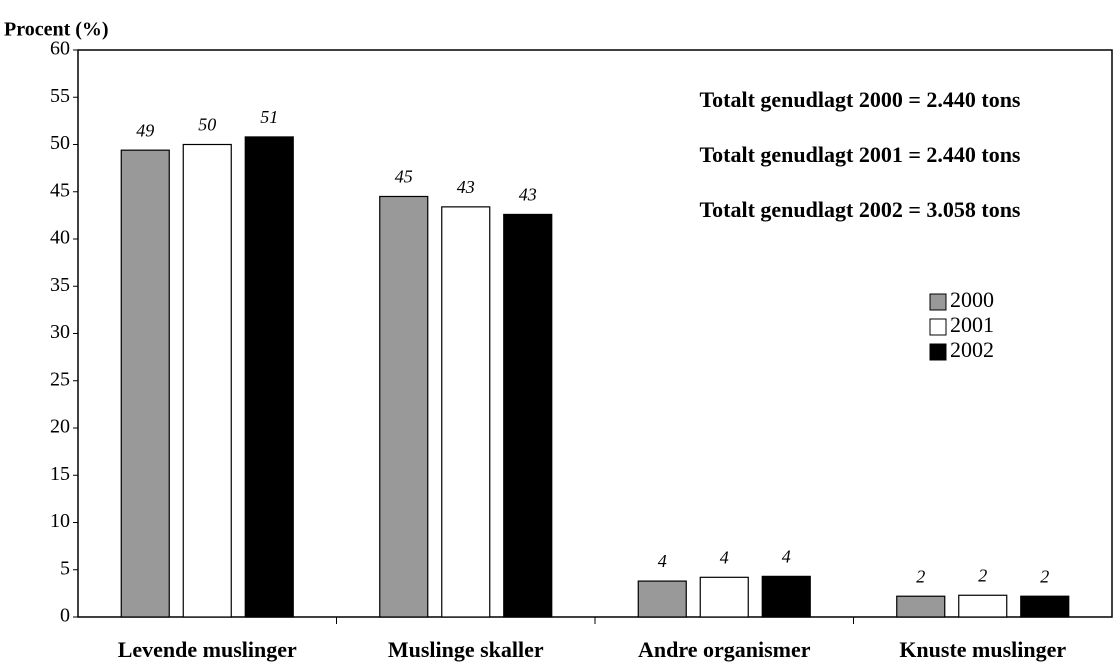 The image size is (1114, 671). I want to click on legend-label: 2000, so click(972, 299).